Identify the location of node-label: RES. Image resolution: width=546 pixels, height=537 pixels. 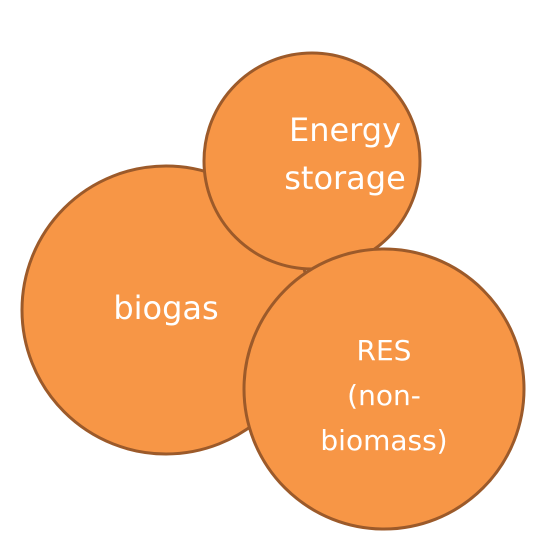
(384, 350).